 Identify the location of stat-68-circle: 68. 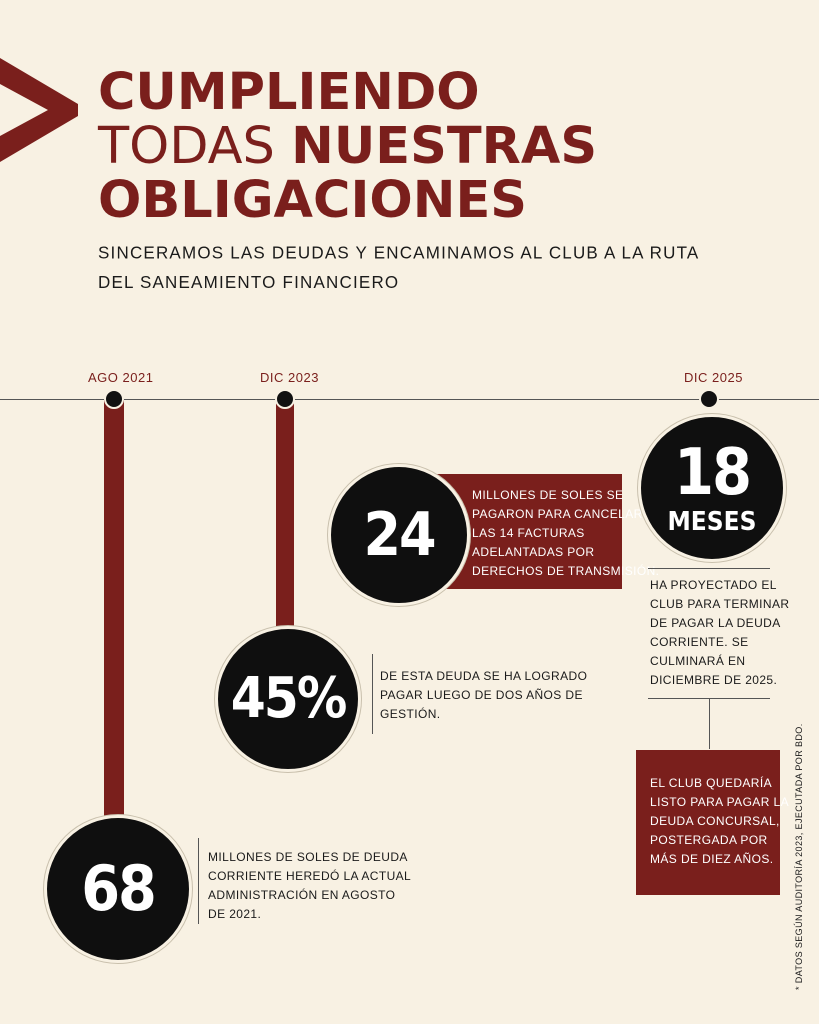
(118, 889).